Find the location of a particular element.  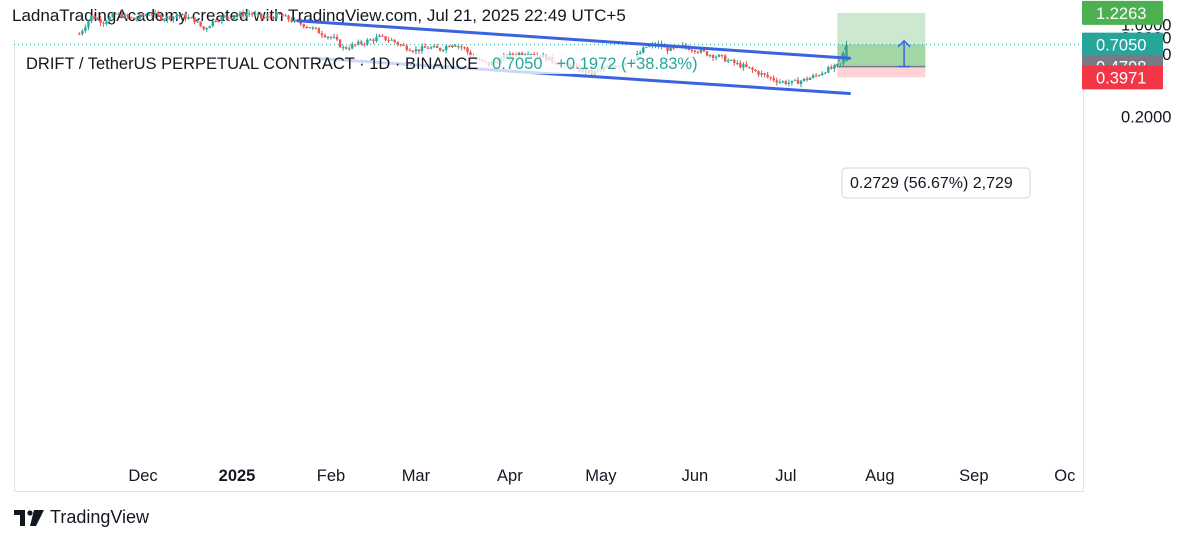

y-axis-tick-label: 0.2000 is located at coordinates (1146, 118).